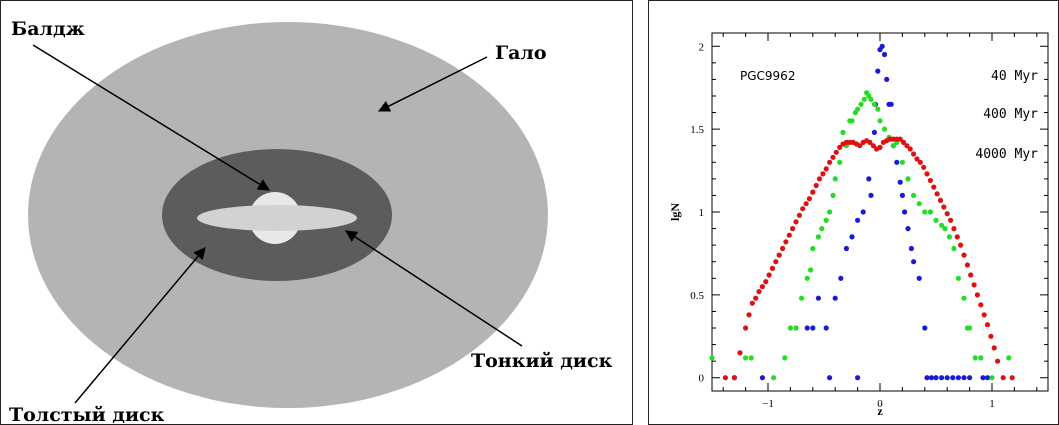 The height and width of the screenshot is (425, 1059). What do you see at coordinates (880, 411) in the screenshot?
I see `x-axis-label: z` at bounding box center [880, 411].